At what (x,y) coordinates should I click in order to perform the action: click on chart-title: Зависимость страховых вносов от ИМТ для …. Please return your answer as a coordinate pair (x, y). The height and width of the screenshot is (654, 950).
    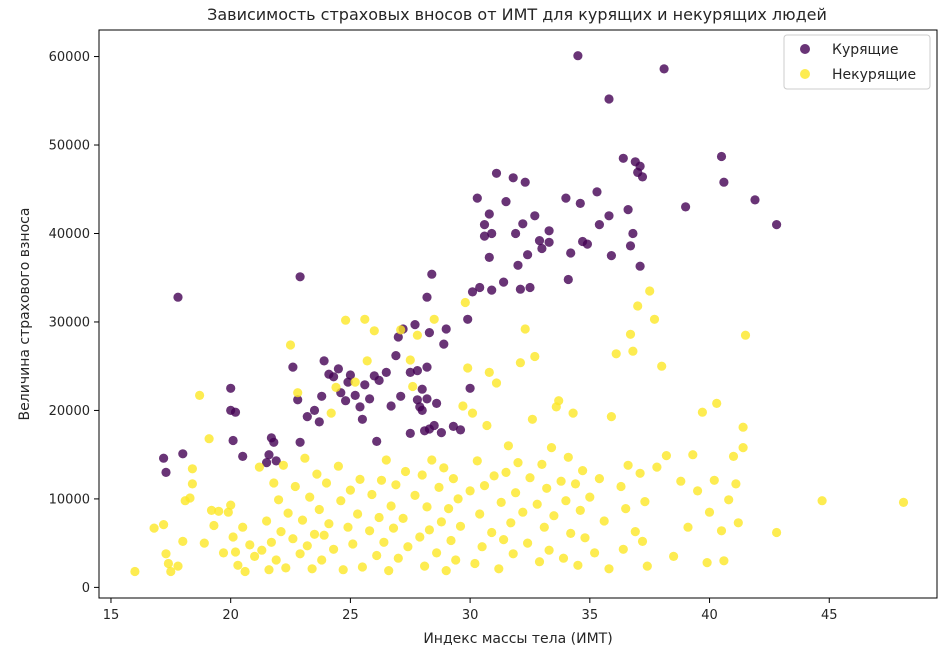
    Looking at the image, I should click on (517, 14).